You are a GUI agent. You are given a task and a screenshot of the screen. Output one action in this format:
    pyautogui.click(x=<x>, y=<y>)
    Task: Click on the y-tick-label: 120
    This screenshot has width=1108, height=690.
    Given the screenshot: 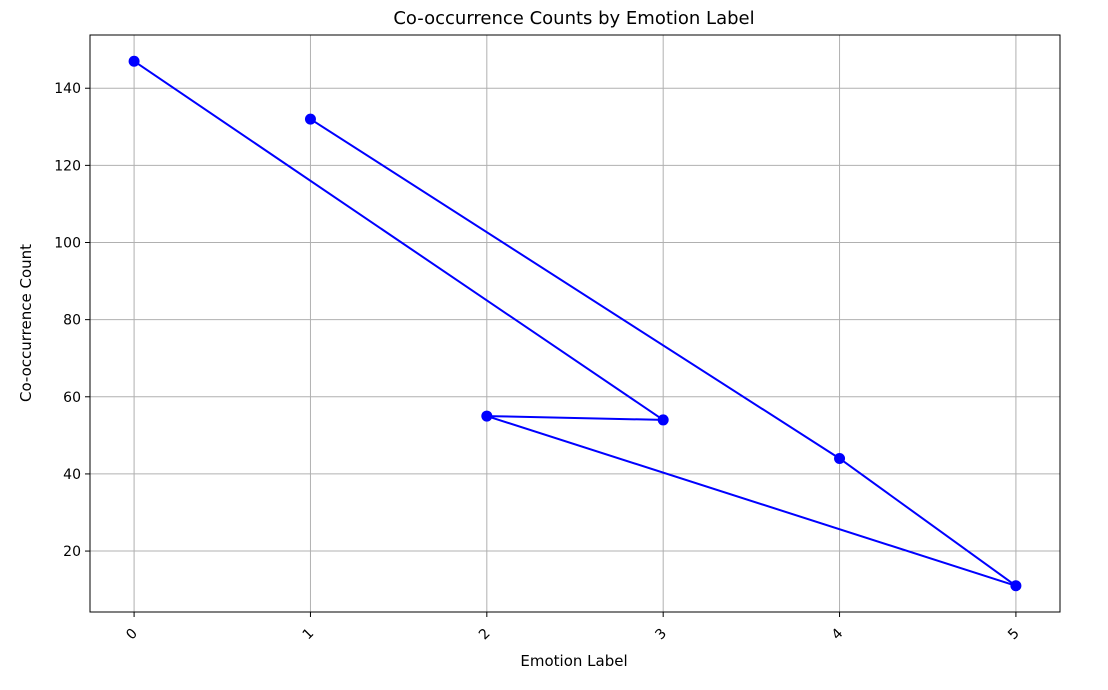 What is the action you would take?
    pyautogui.click(x=67, y=166)
    